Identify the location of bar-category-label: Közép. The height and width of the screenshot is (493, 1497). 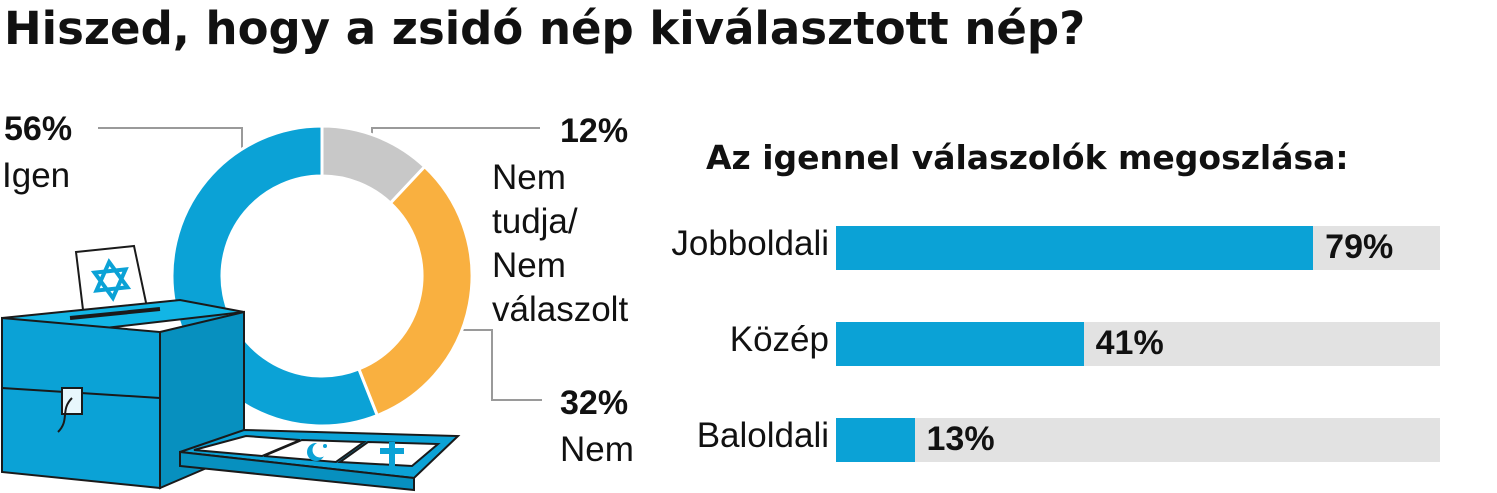
(779, 339).